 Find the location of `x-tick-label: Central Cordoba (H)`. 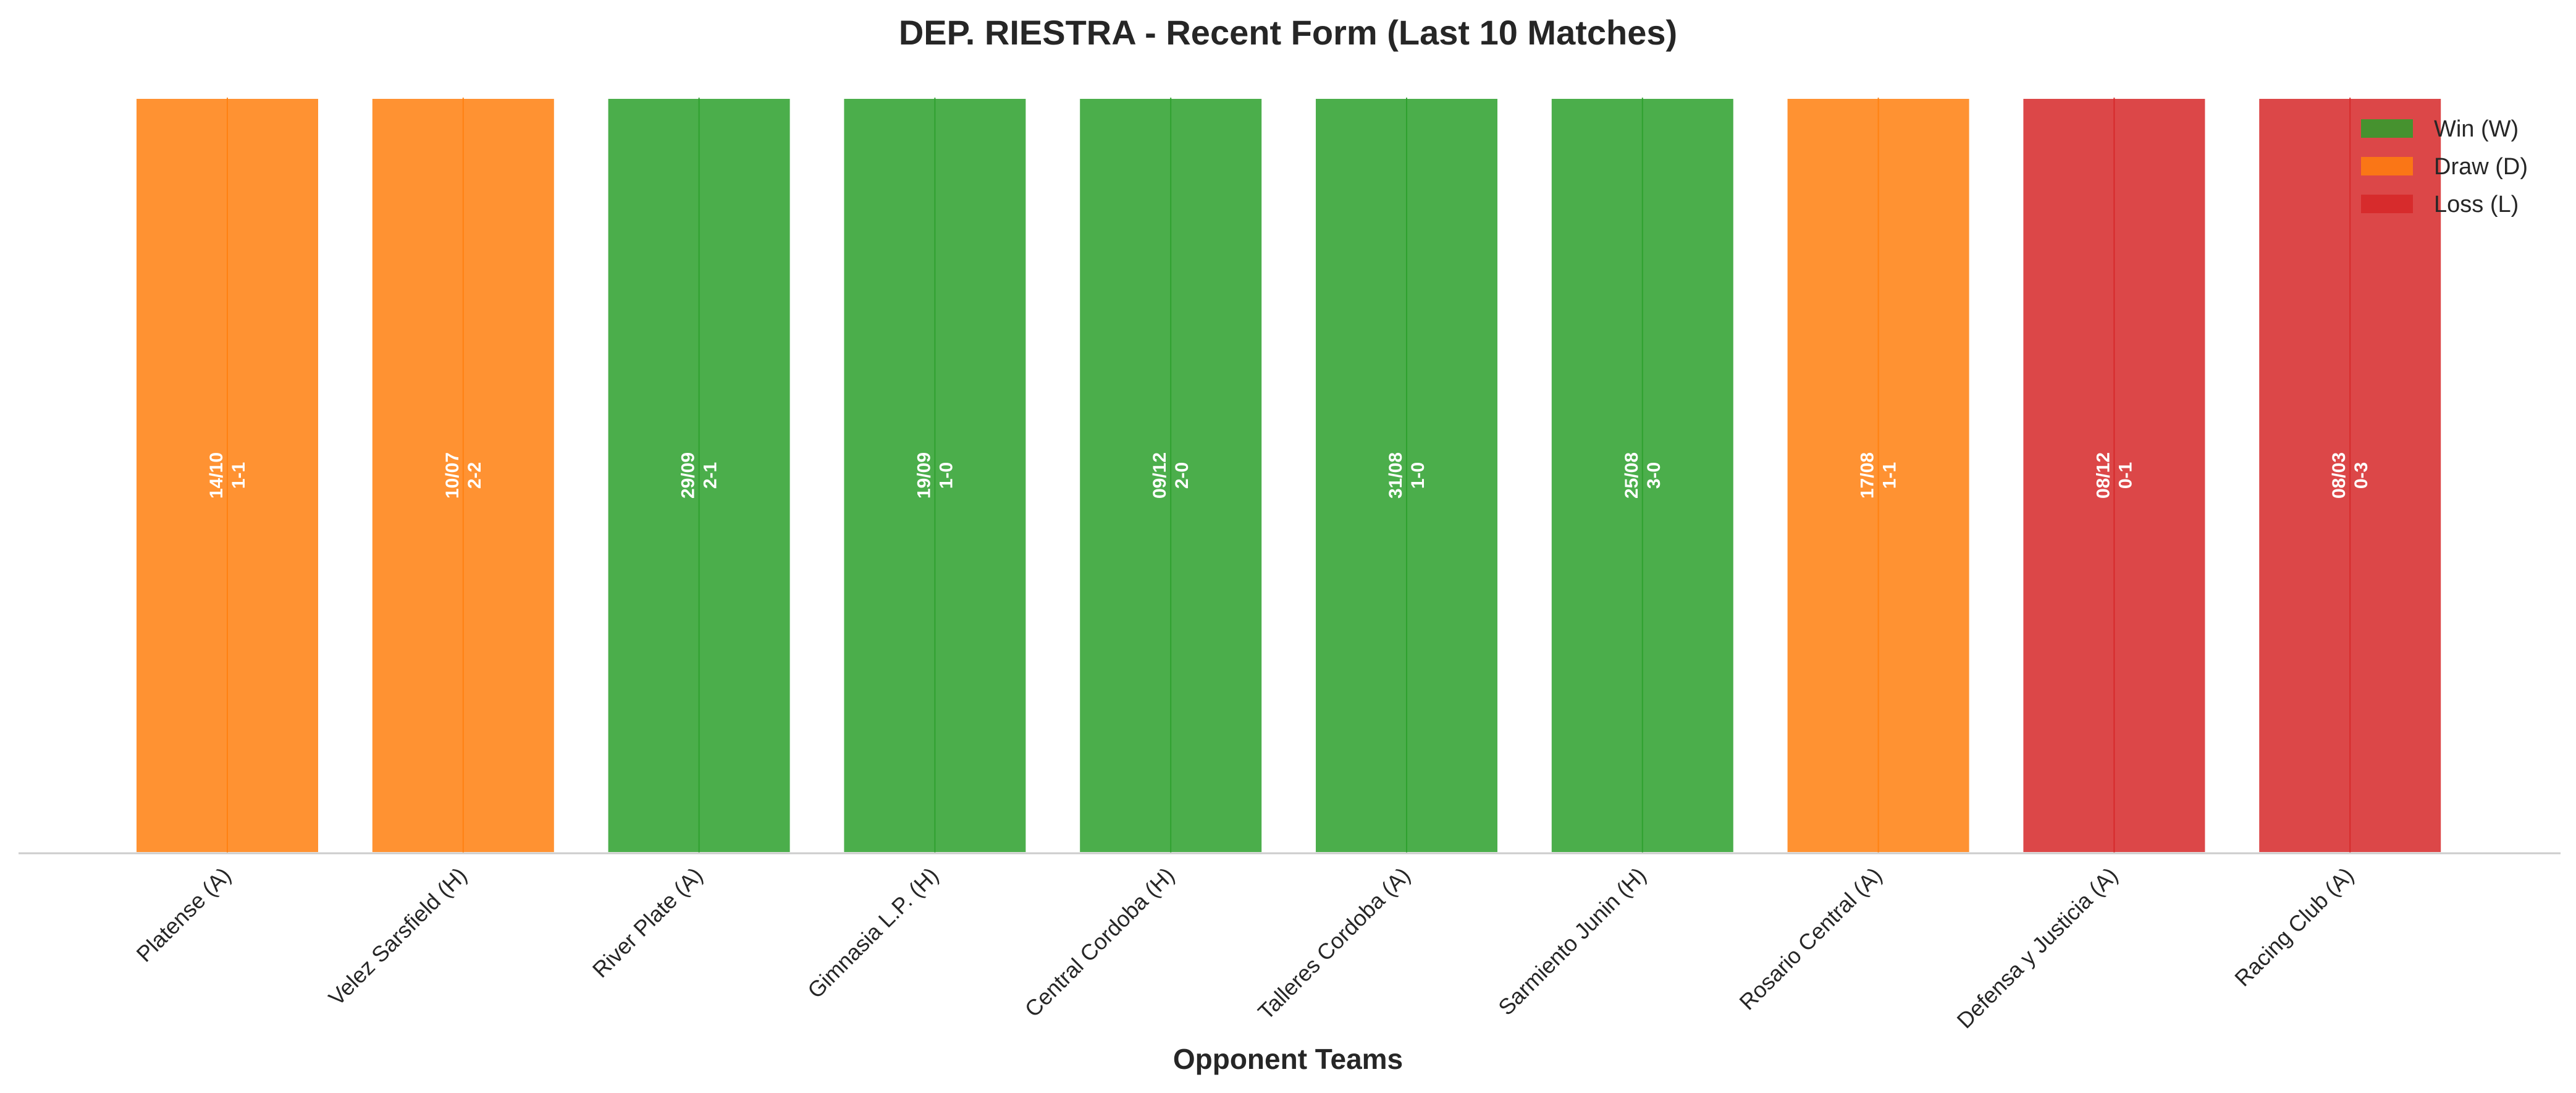

x-tick-label: Central Cordoba (H) is located at coordinates (1099, 943).